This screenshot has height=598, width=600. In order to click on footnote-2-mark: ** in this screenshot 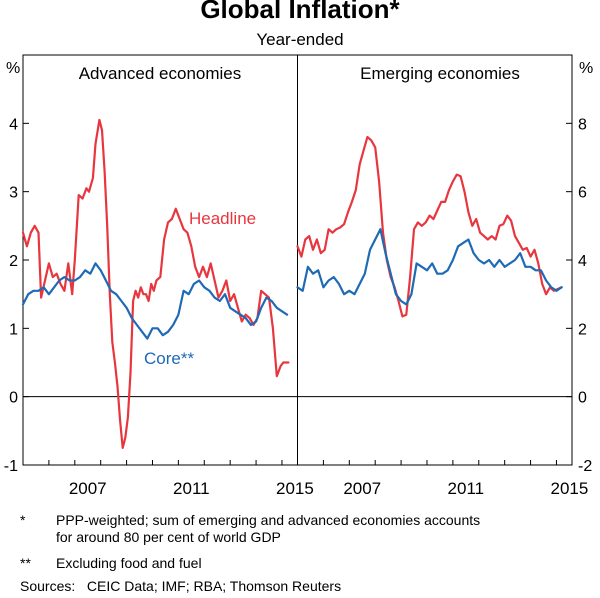, I will do `click(25, 563)`.